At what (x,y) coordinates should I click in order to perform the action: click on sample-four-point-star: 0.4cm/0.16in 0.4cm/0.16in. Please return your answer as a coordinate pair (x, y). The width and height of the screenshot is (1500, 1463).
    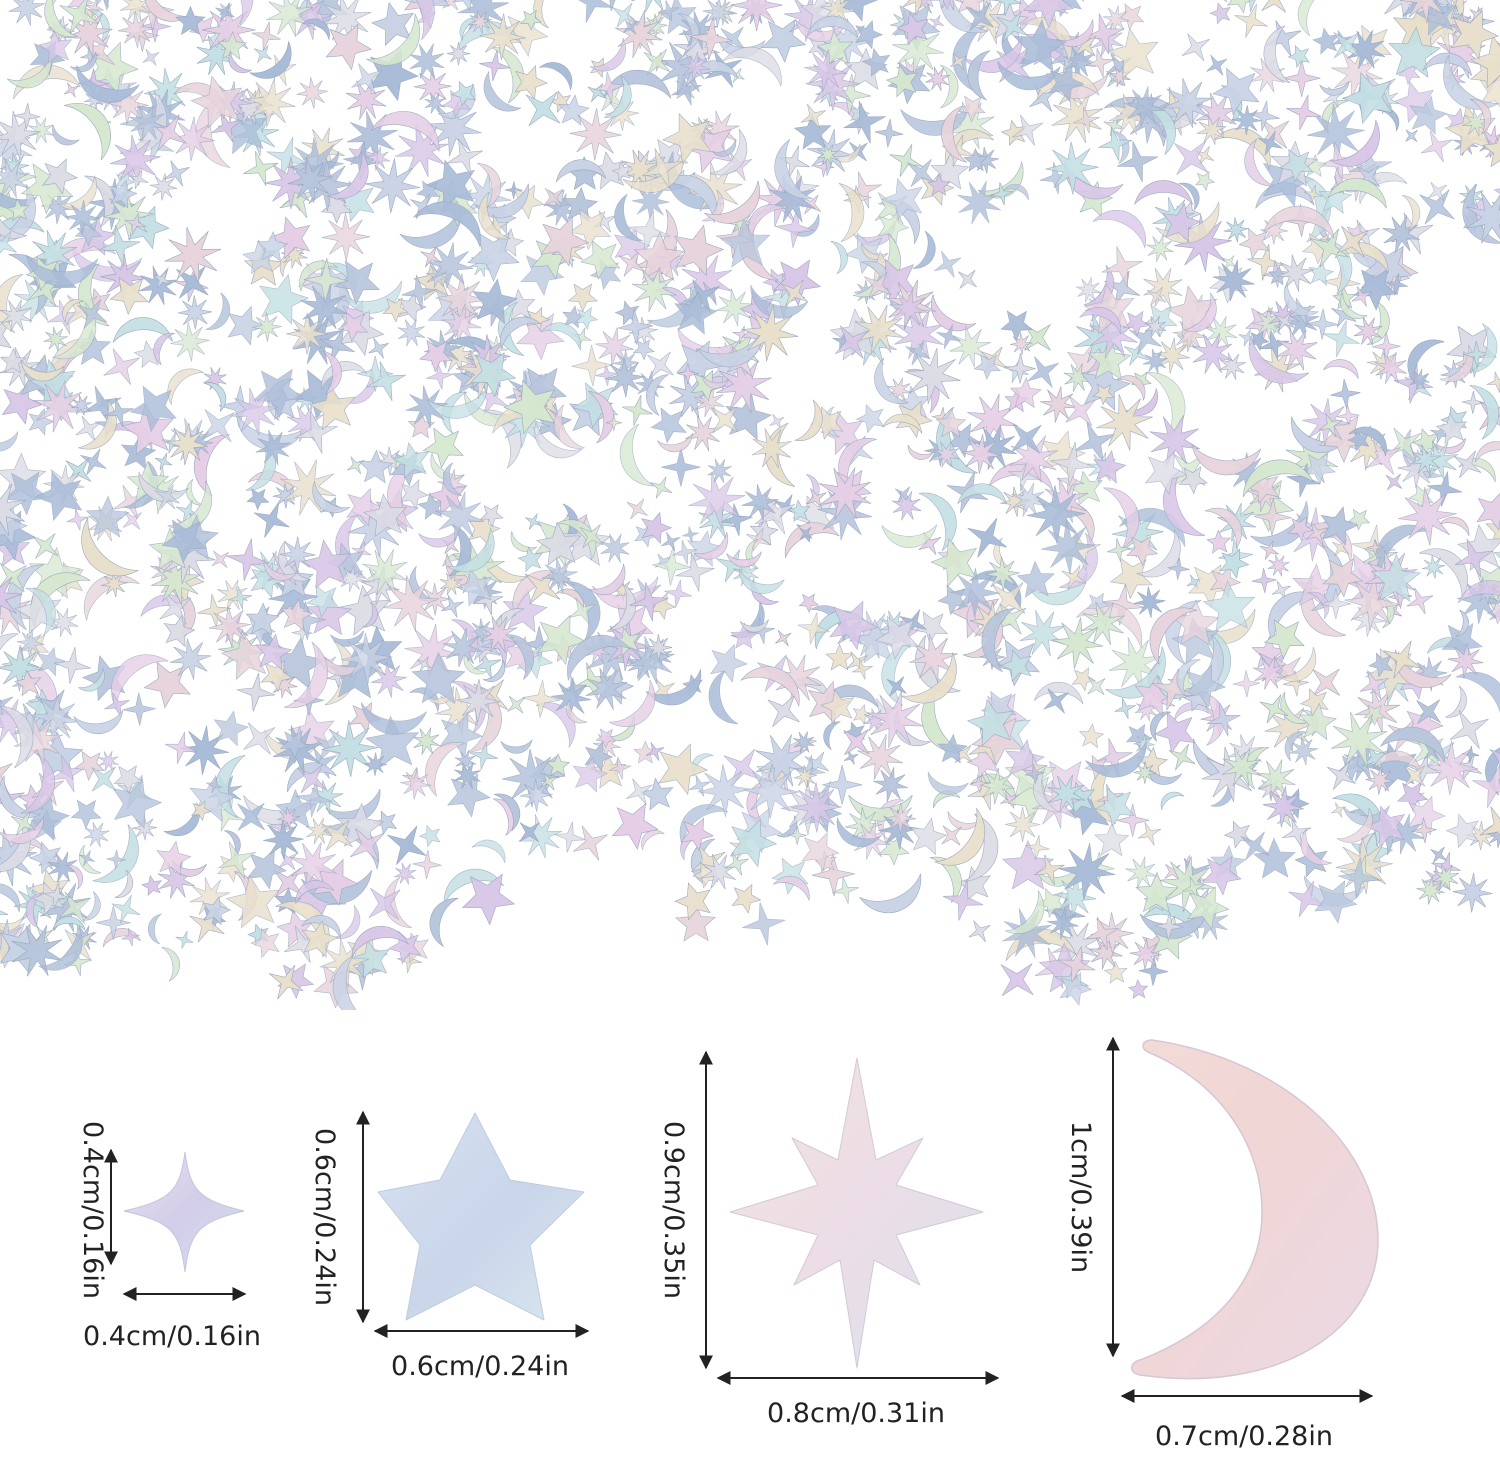
    Looking at the image, I should click on (169, 1236).